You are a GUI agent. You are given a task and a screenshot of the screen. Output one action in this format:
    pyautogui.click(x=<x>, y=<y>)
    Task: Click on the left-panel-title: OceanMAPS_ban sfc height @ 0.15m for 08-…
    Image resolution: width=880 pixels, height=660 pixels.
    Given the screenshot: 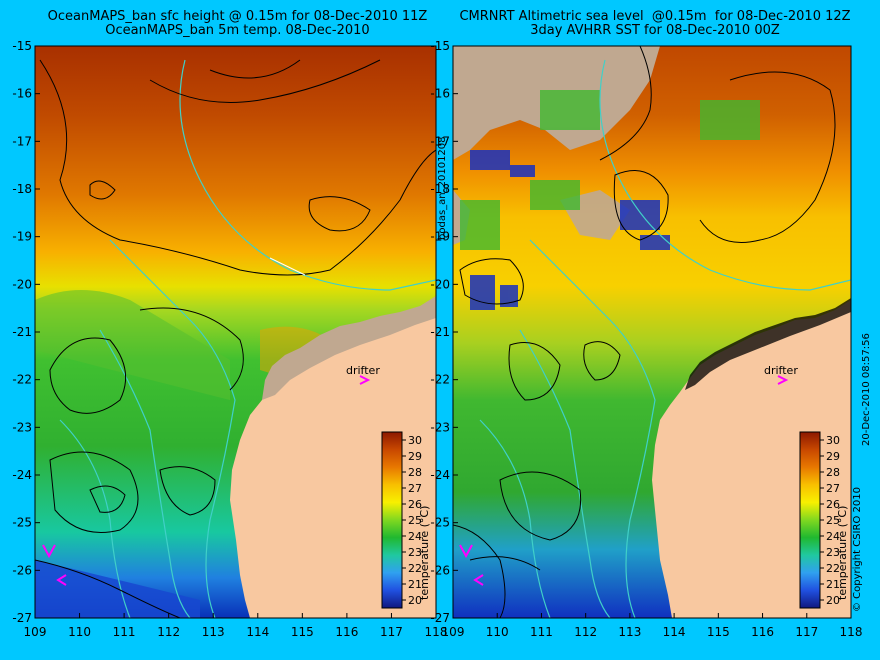 What is the action you would take?
    pyautogui.click(x=237, y=24)
    